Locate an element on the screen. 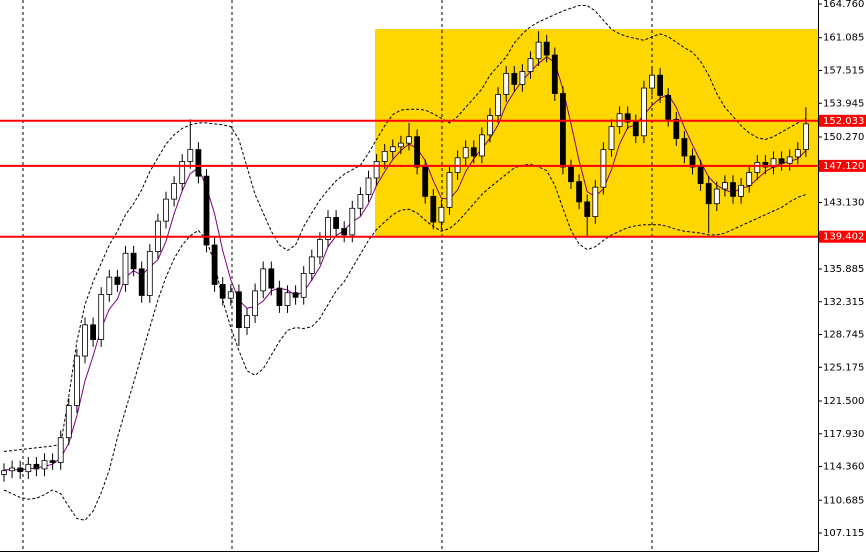 This screenshot has height=552, width=866. y-tick-label: 125.175 is located at coordinates (843, 367).